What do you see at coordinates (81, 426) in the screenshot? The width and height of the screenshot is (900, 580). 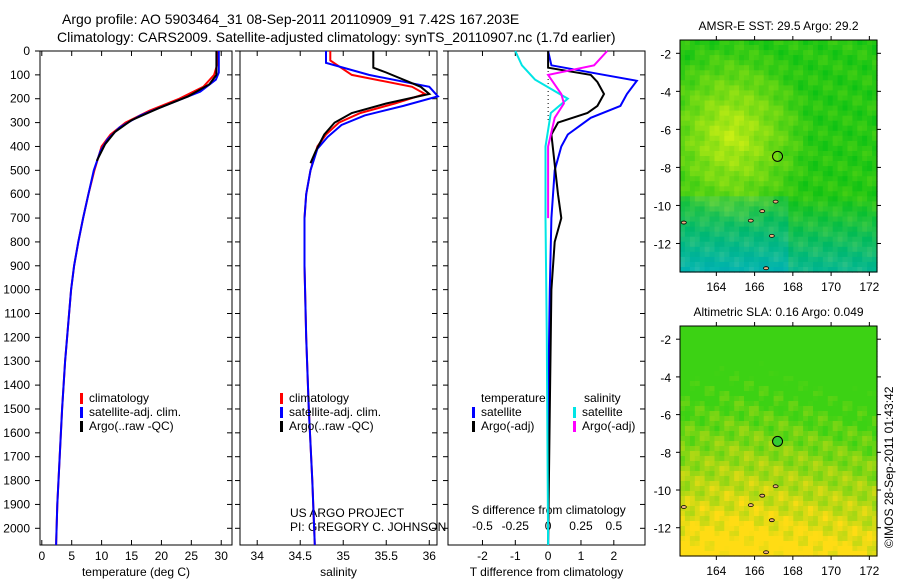 I see `temperature-legend-swatch` at bounding box center [81, 426].